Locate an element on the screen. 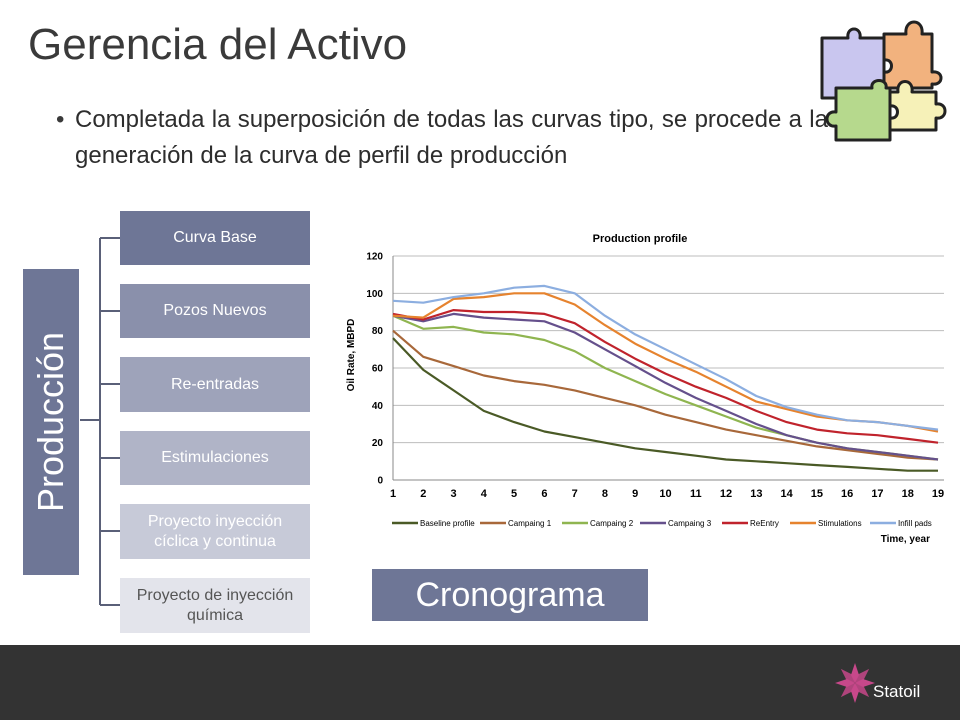 Image resolution: width=960 pixels, height=720 pixels. y-tick-label: 60 is located at coordinates (378, 369).